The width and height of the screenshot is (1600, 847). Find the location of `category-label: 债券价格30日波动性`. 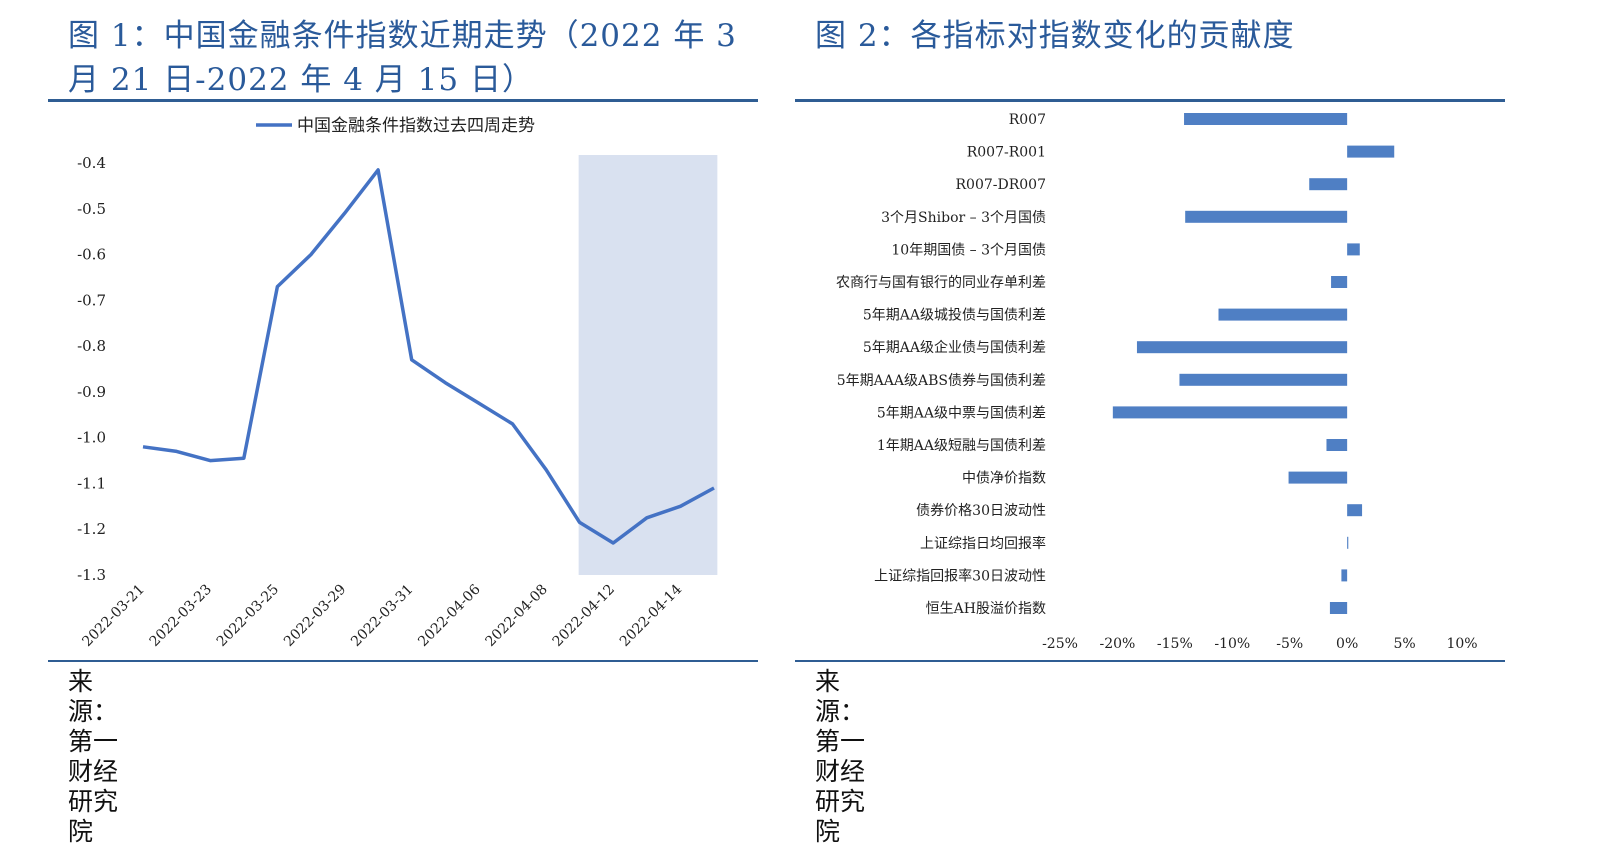

category-label: 债券价格30日波动性 is located at coordinates (981, 511).